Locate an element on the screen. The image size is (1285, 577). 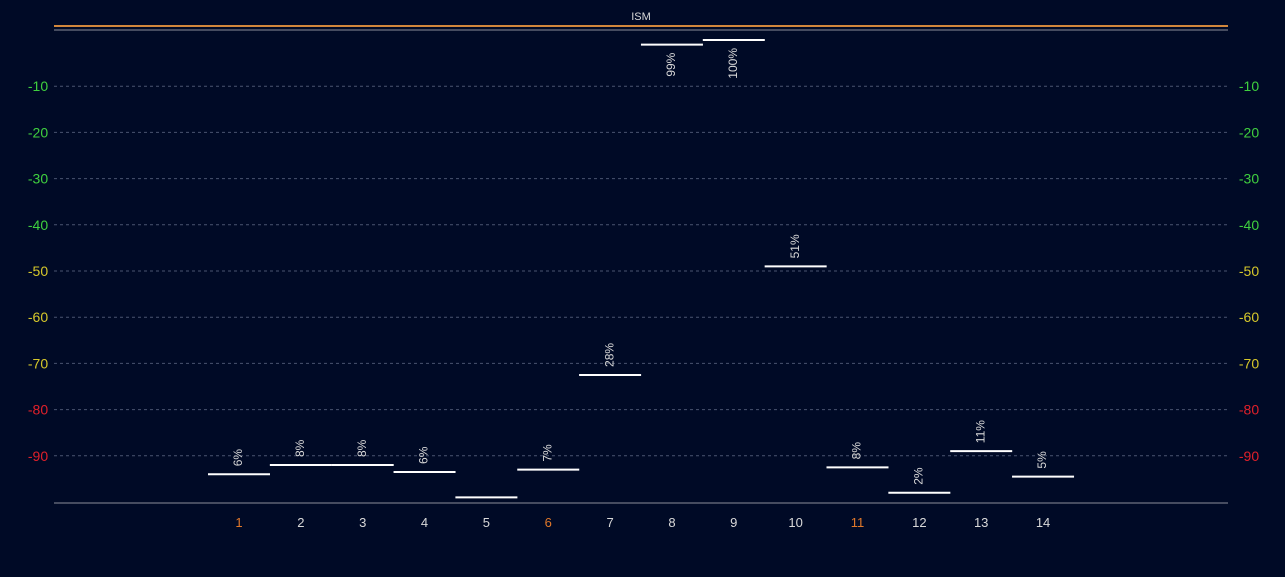
x-tick-label: 10 is located at coordinates (795, 522).